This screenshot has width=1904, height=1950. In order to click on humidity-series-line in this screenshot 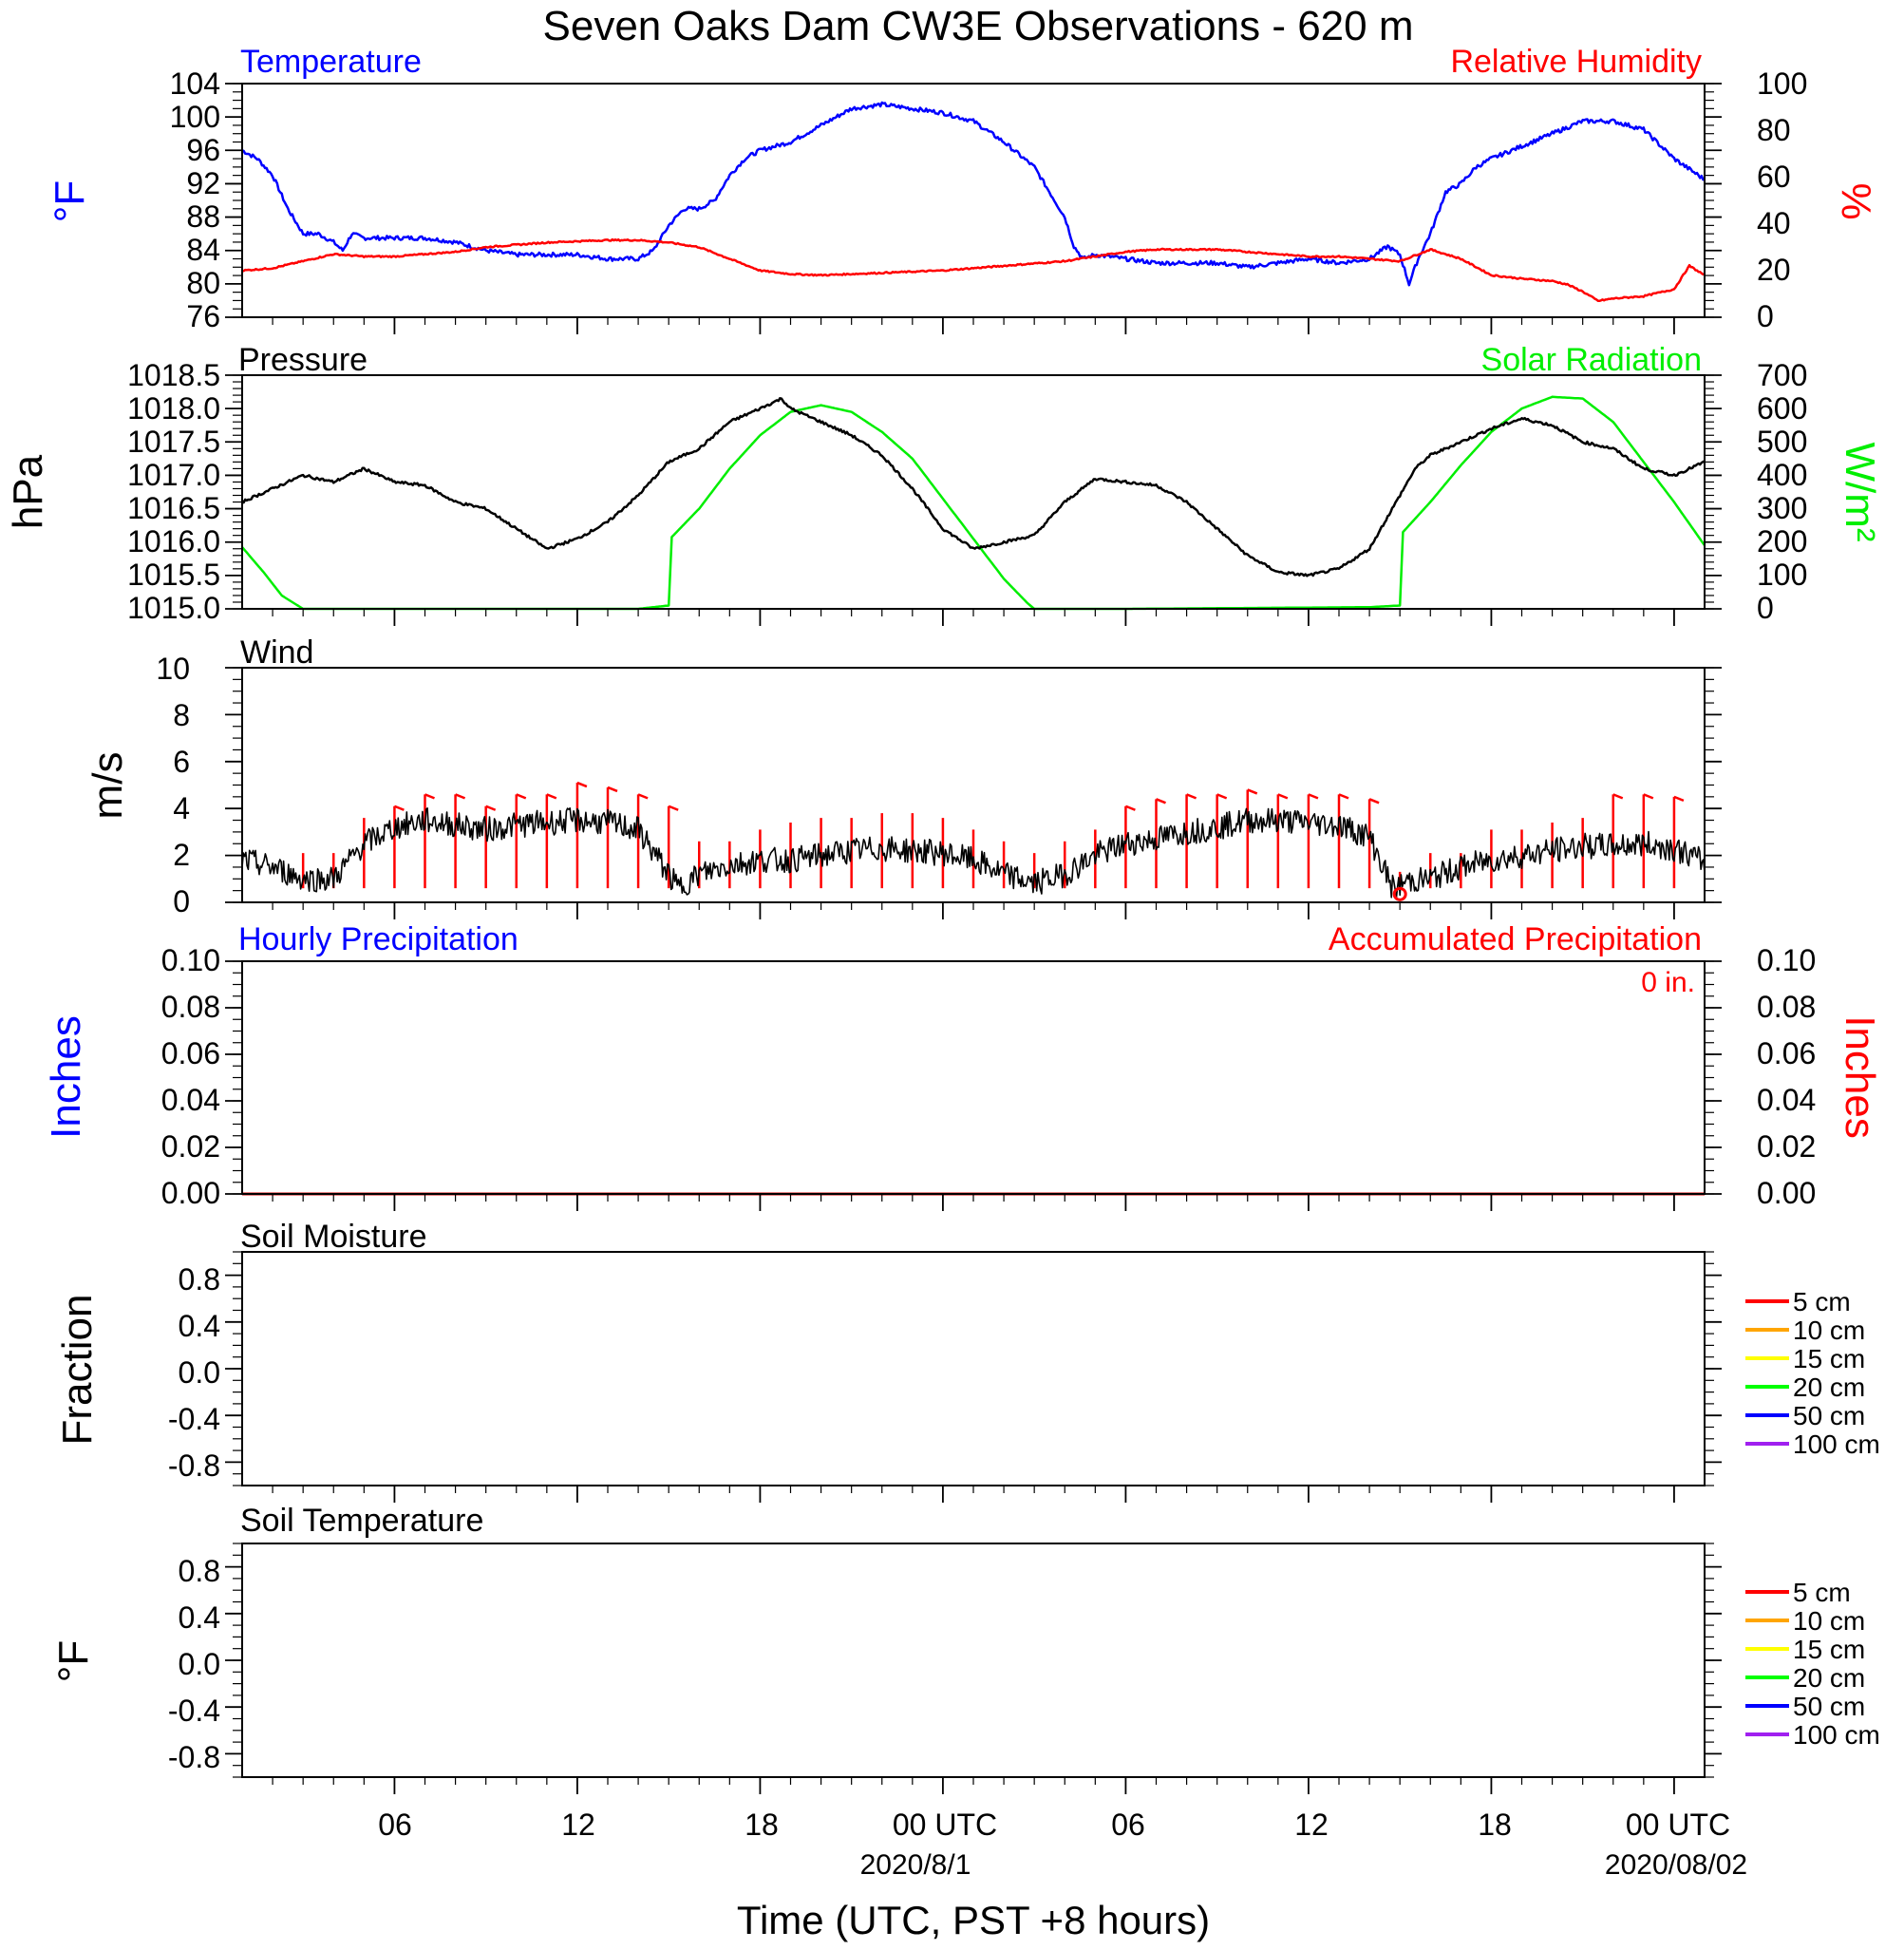, I will do `click(974, 270)`.